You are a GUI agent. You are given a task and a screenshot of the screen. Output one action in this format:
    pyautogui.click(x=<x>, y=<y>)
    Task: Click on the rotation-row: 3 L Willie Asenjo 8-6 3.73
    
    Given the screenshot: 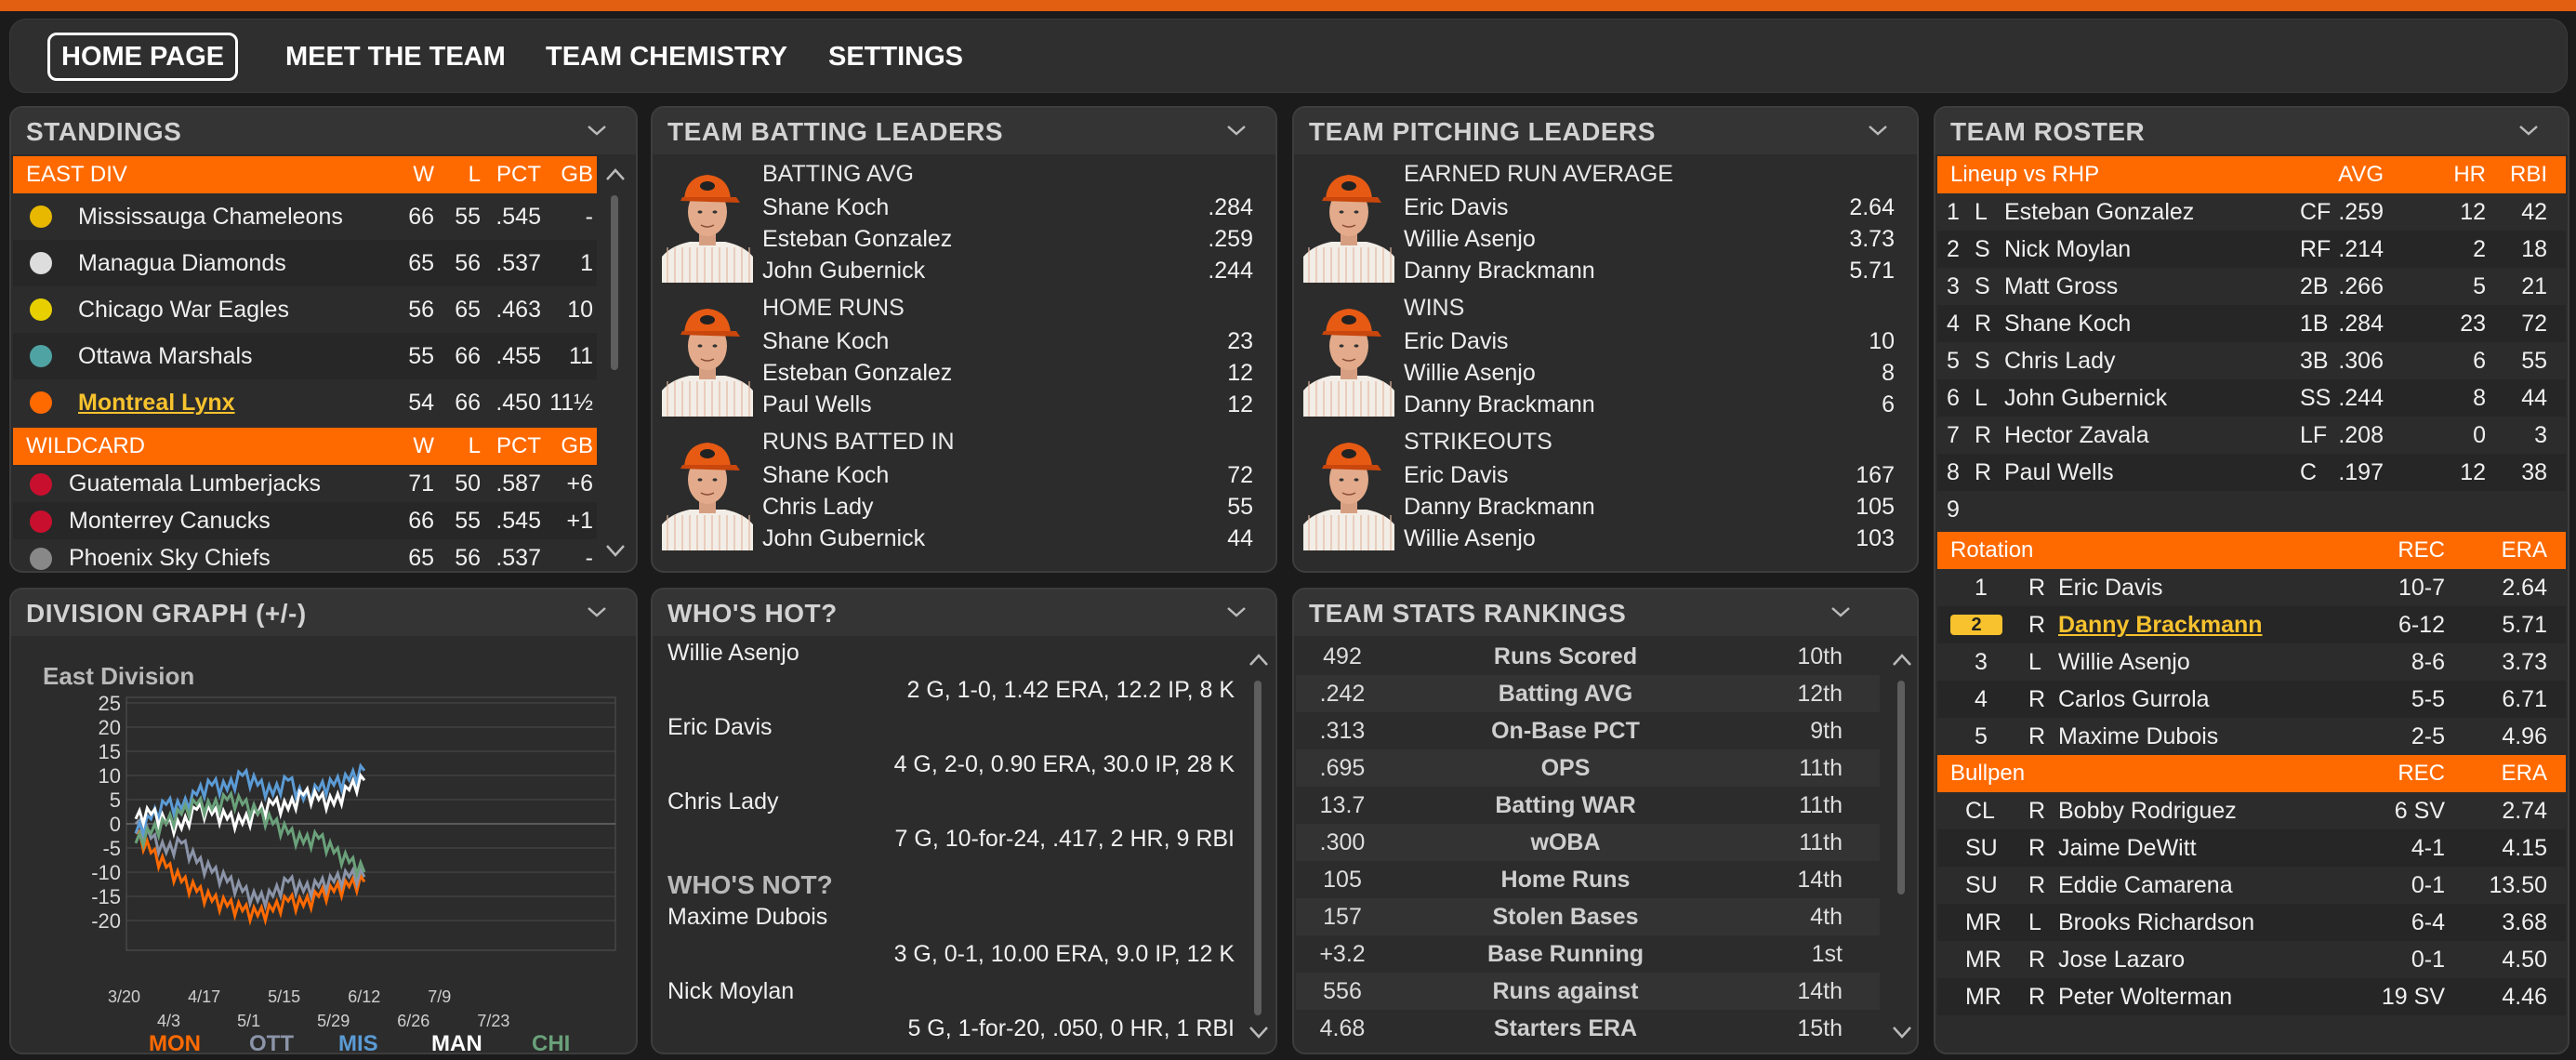 What is the action you would take?
    pyautogui.click(x=2251, y=662)
    